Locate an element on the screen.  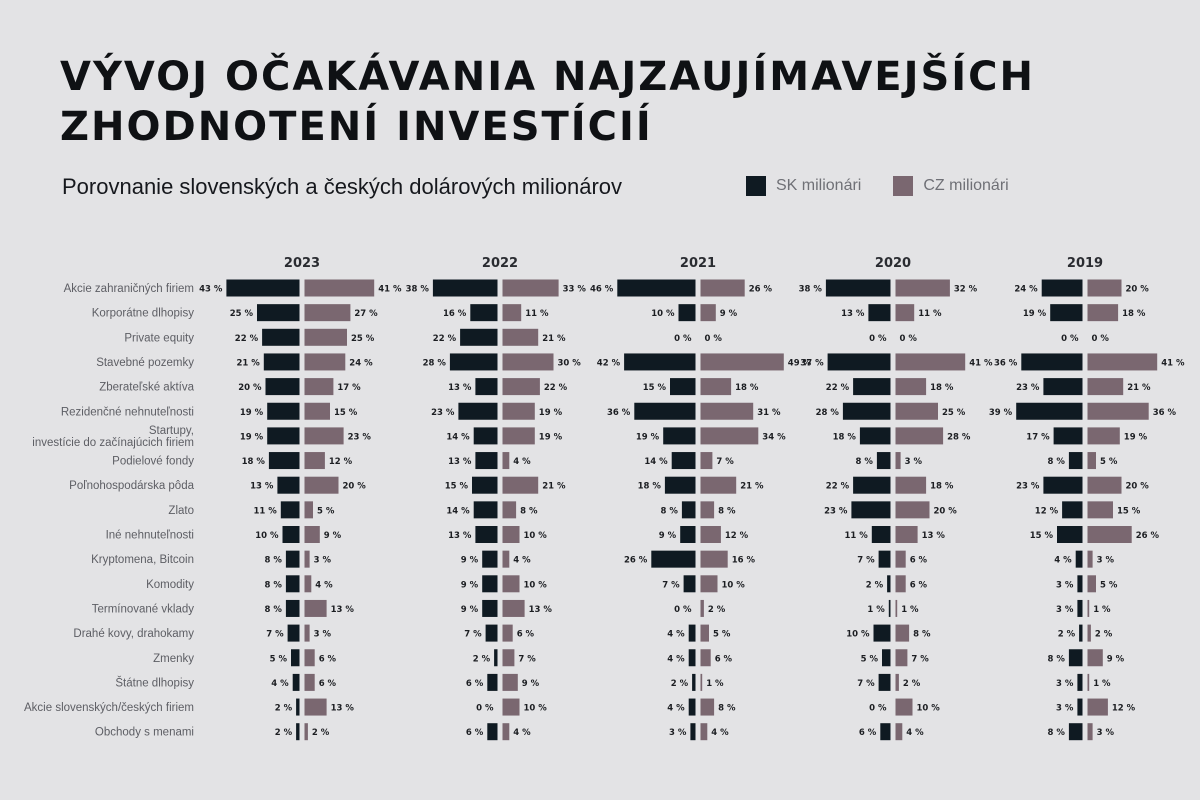
value-label-sk: 8 % is located at coordinates (1057, 659).